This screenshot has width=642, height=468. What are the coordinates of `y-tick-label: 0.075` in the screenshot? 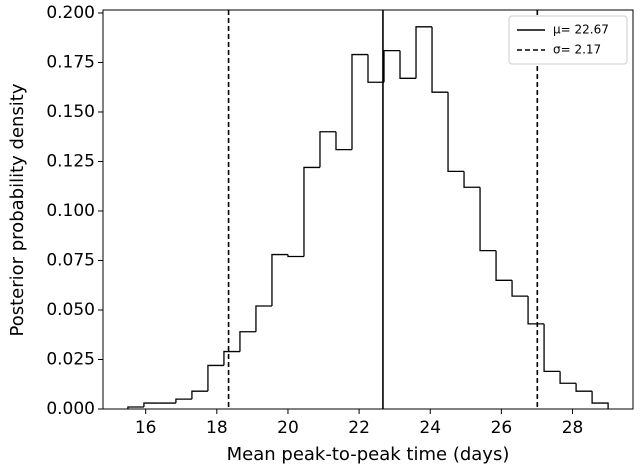 It's located at (70, 260).